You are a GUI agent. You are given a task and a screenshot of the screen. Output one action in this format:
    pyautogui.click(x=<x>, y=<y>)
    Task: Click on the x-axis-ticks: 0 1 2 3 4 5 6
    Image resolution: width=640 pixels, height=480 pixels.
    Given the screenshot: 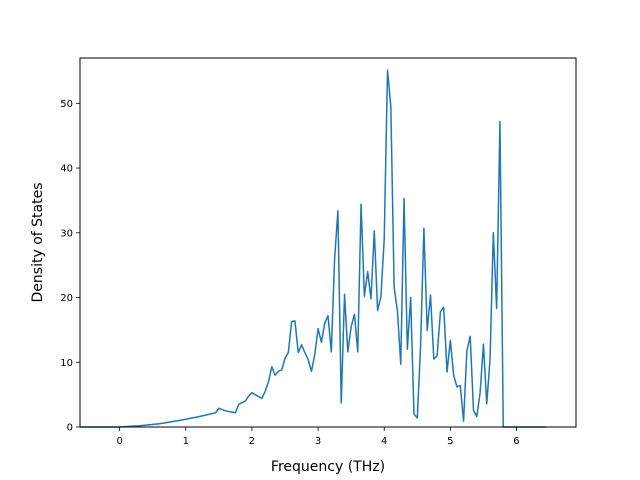 What is the action you would take?
    pyautogui.click(x=318, y=437)
    